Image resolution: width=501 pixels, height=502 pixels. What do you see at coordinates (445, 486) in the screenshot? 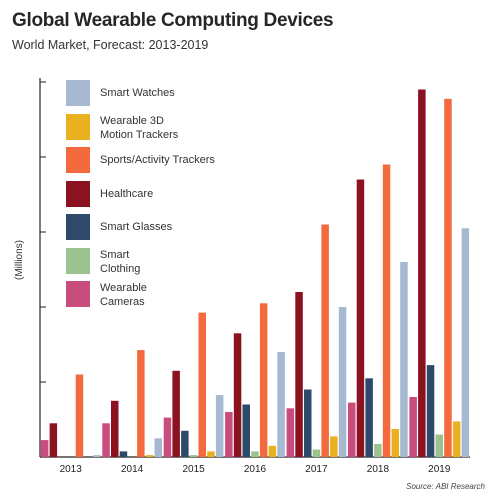
I see `source-note: Source: ABI Research` at bounding box center [445, 486].